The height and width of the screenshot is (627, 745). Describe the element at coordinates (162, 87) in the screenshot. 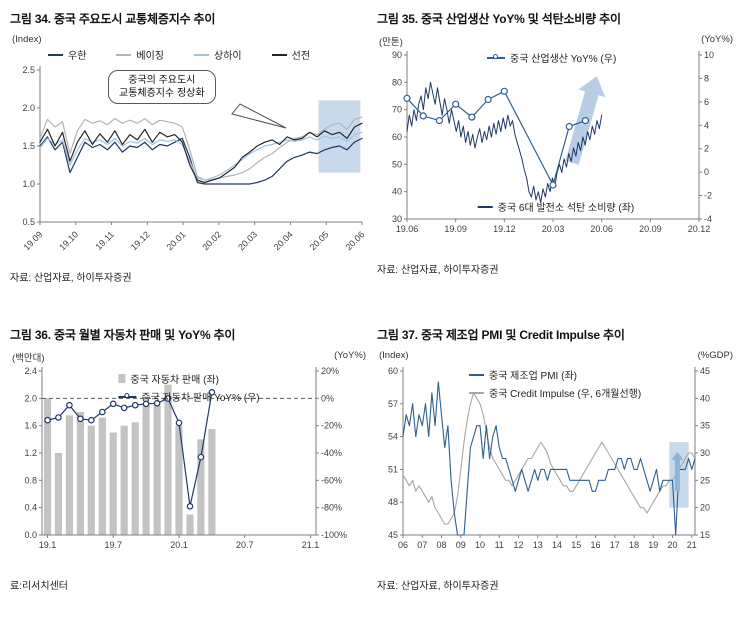

I see `traffic-normalization-callout: 중국의 주요도시 교통체증지수 정상화` at that location.